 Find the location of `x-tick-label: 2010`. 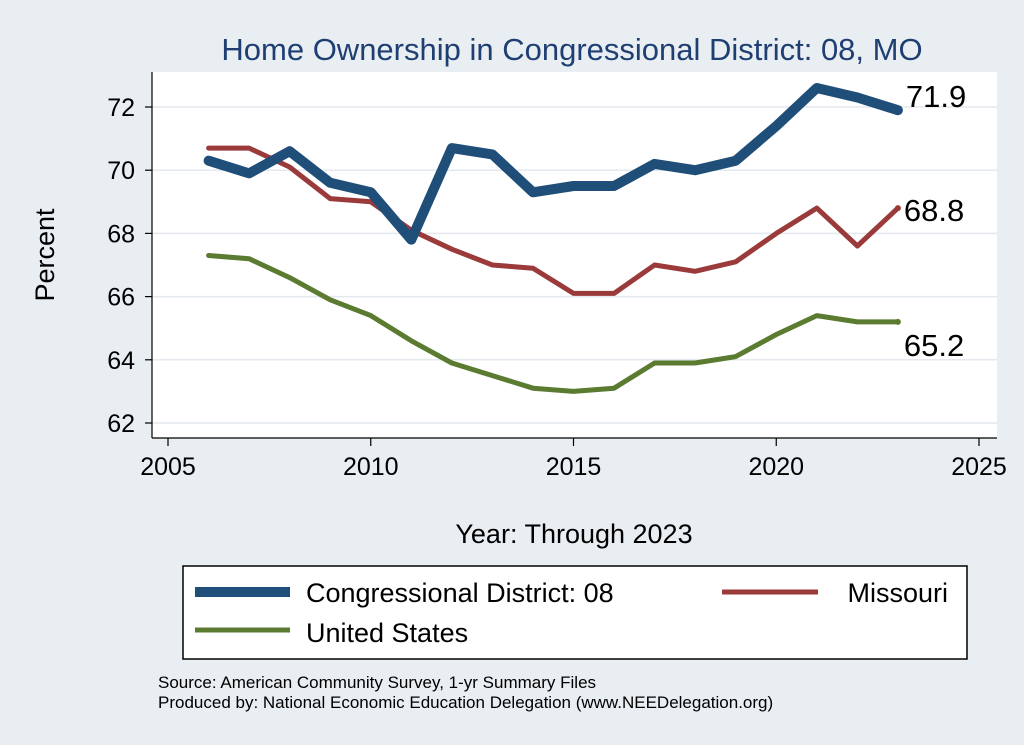

x-tick-label: 2010 is located at coordinates (371, 467).